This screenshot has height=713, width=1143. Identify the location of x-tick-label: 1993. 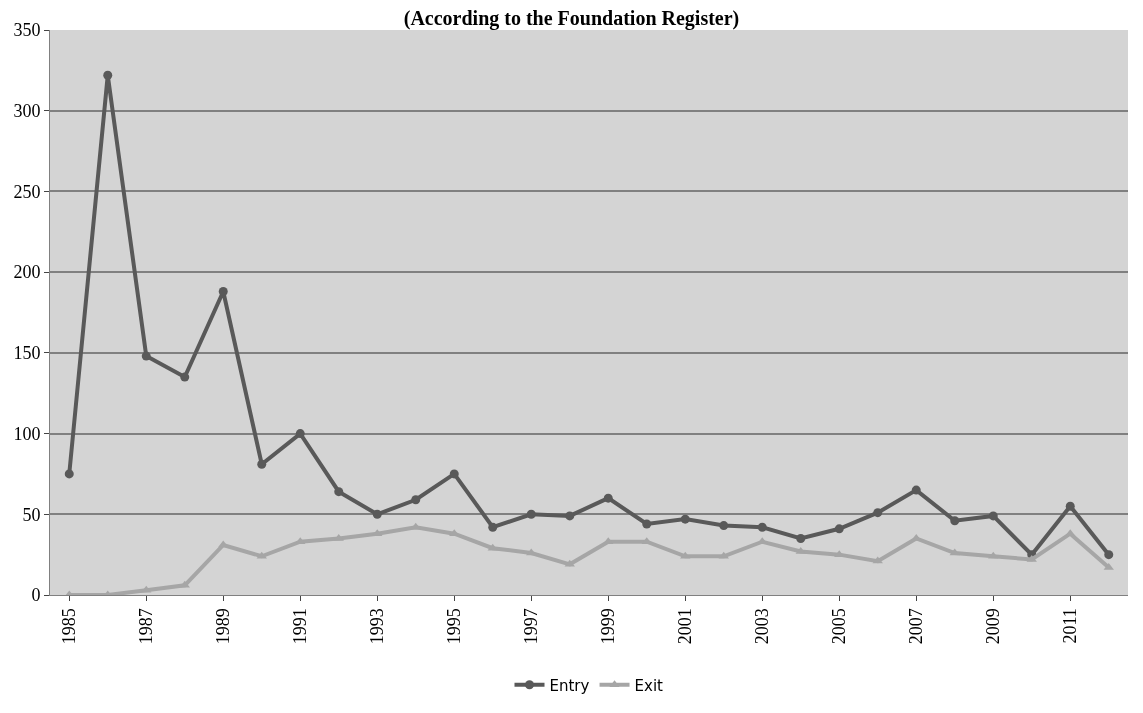
(377, 626).